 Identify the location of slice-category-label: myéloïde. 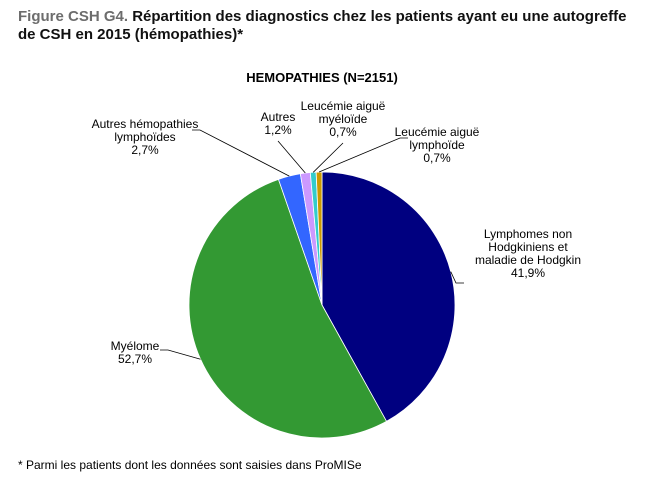
(343, 119).